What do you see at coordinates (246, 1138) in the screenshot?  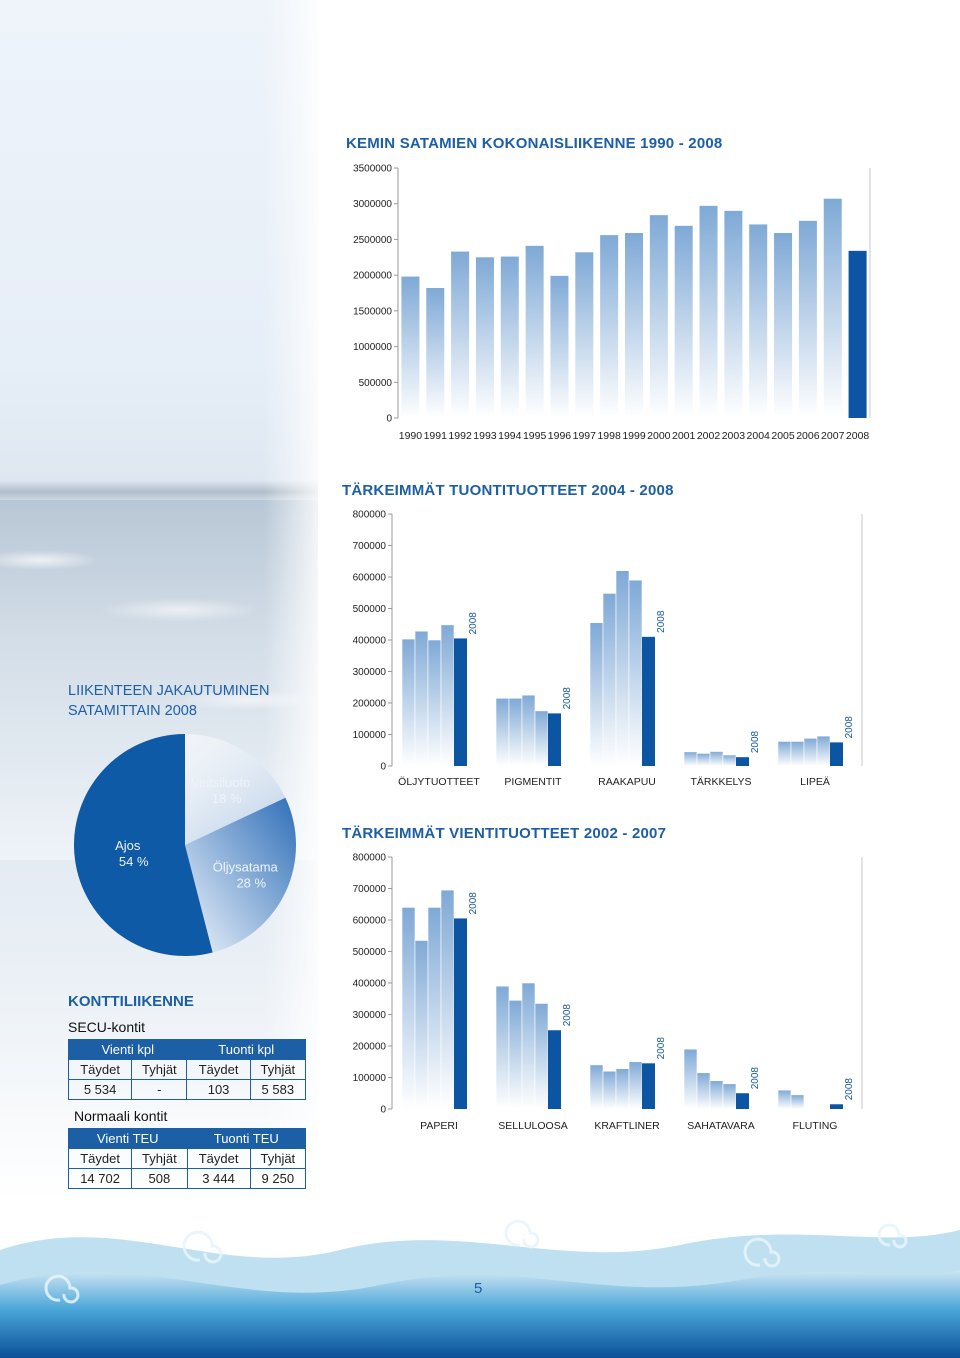 I see `table-header-cell: Tuonti TEU` at bounding box center [246, 1138].